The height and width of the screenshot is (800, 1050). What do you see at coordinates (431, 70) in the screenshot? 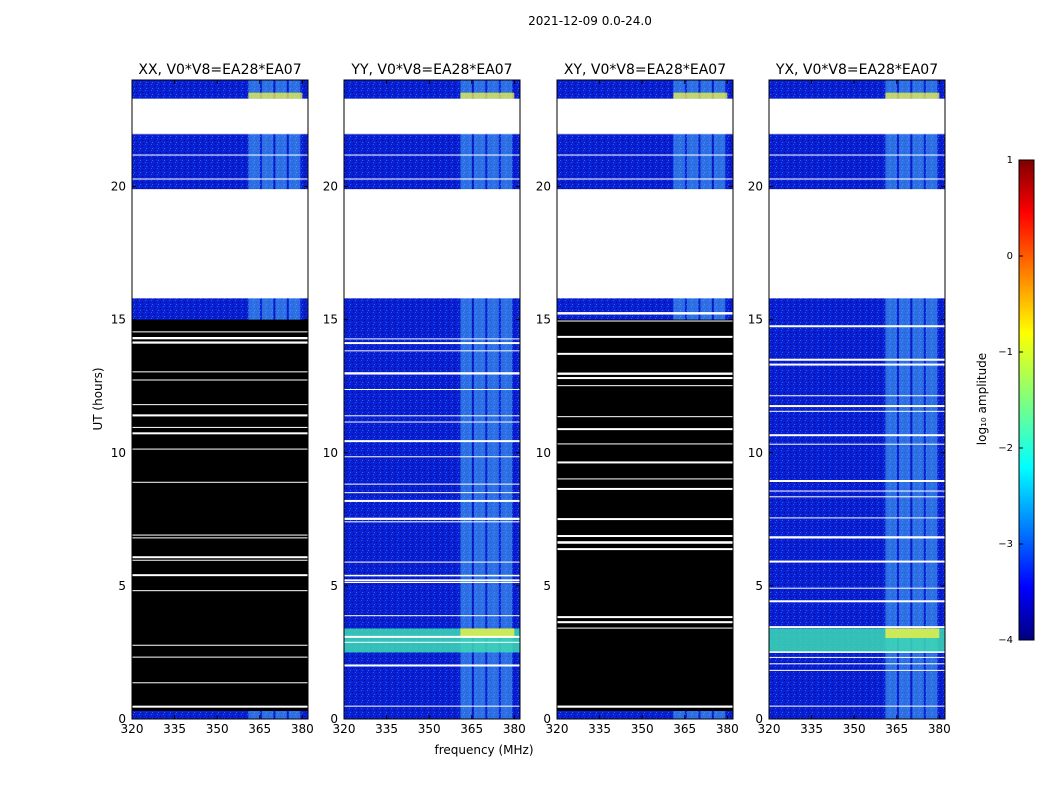
I see `panel-title: YY, V0*V8=EA28*EA07` at bounding box center [431, 70].